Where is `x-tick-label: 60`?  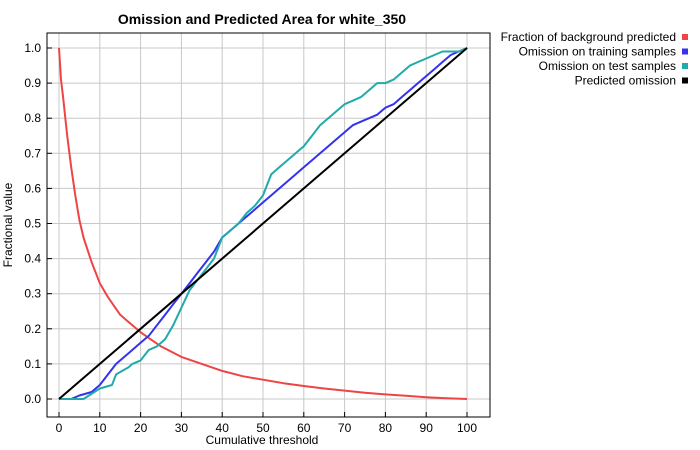 x-tick-label: 60 is located at coordinates (304, 428).